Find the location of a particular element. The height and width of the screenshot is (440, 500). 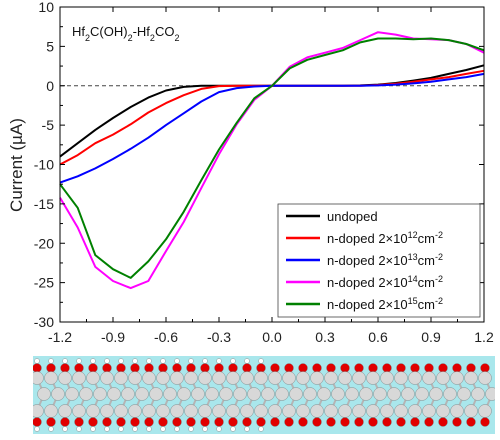

formula-text: CO is located at coordinates (165, 31).